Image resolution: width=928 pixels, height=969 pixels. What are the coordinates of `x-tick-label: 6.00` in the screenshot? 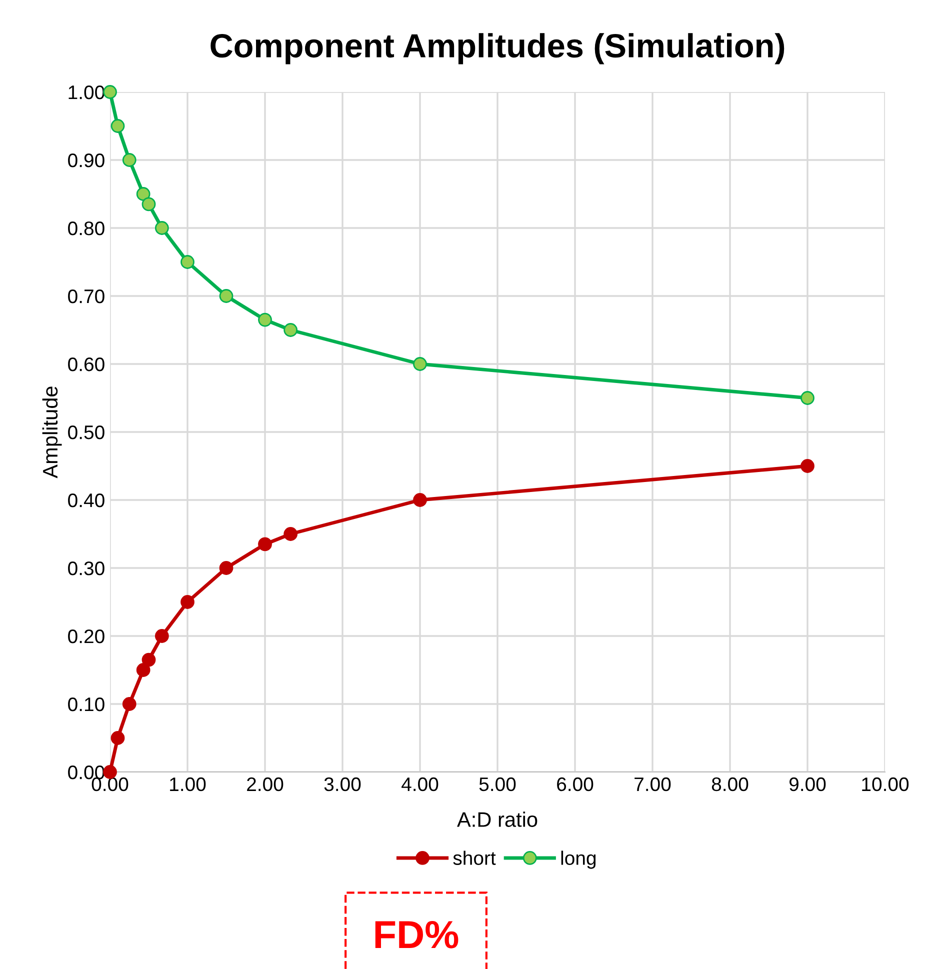 It's located at (575, 784).